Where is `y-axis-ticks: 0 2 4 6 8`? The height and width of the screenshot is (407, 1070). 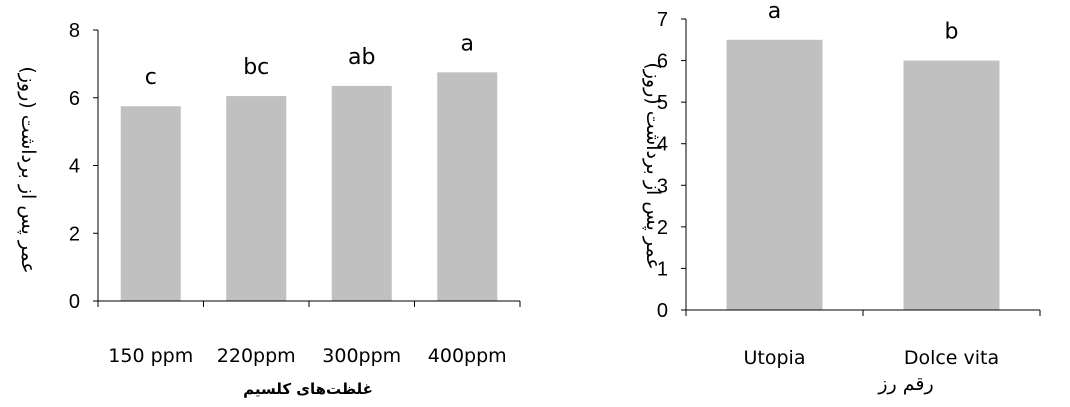
y-axis-ticks: 0 2 4 6 8 is located at coordinates (83, 166).